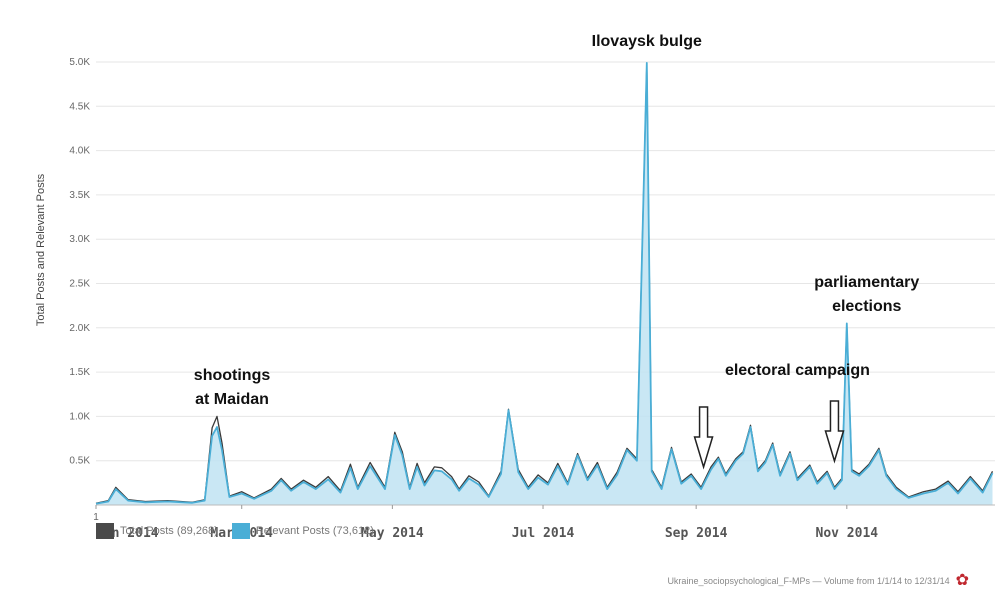 Image resolution: width=995 pixels, height=594 pixels. What do you see at coordinates (79, 62) in the screenshot?
I see `y-tick-label: 5.0K` at bounding box center [79, 62].